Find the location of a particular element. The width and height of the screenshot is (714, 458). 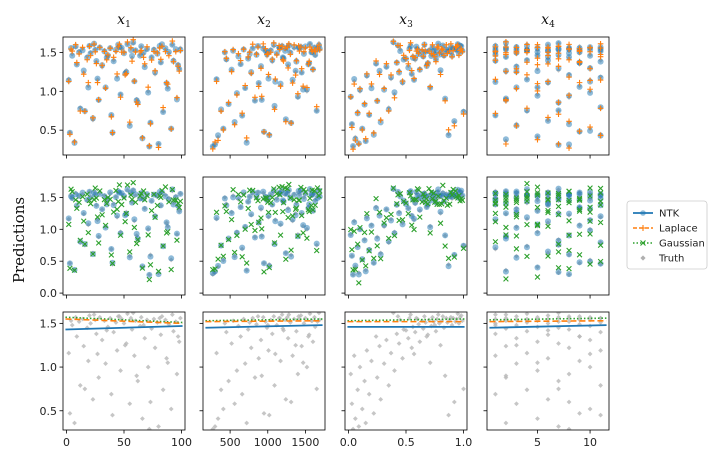

ntk-line is located at coordinates (264, 326).